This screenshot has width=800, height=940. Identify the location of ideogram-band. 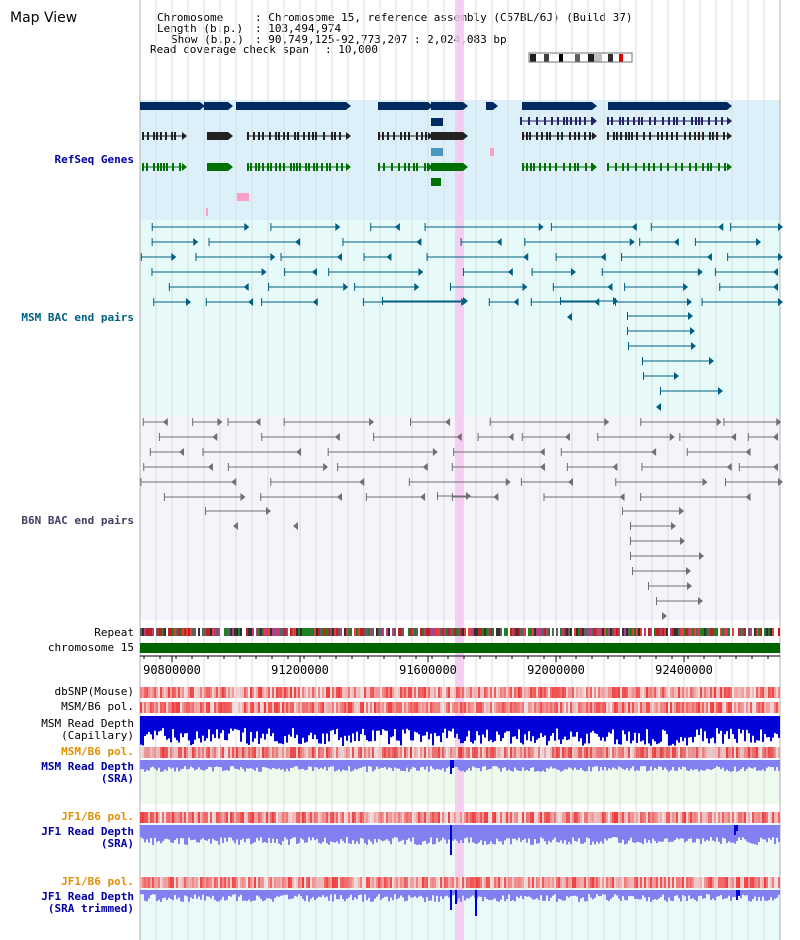
(616, 58).